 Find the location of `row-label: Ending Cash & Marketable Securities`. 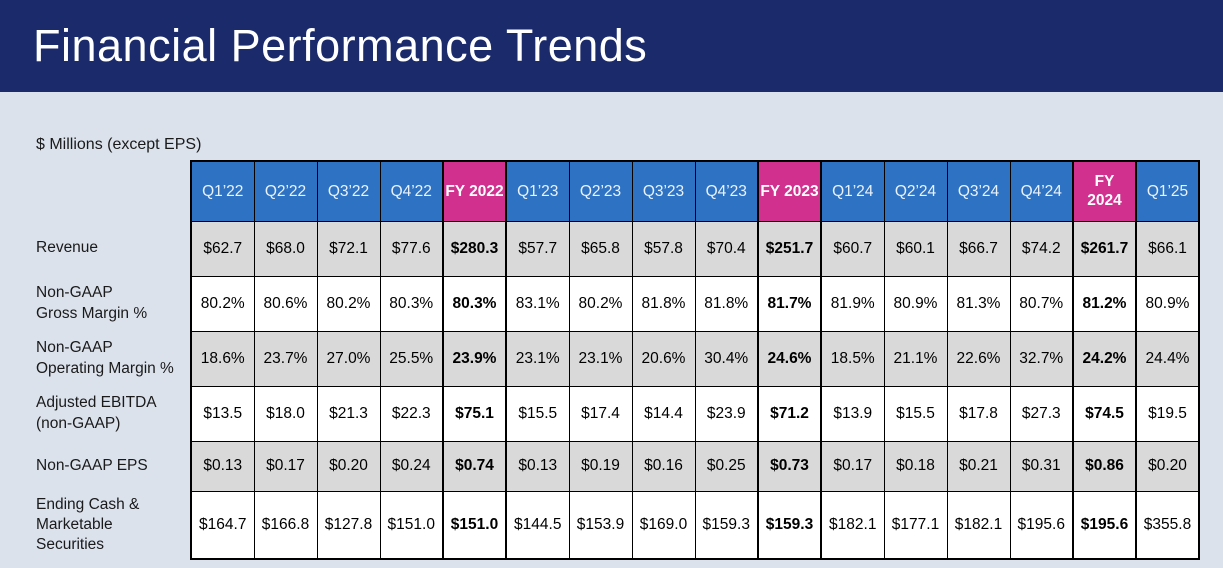

row-label: Ending Cash & Marketable Securities is located at coordinates (88, 524).